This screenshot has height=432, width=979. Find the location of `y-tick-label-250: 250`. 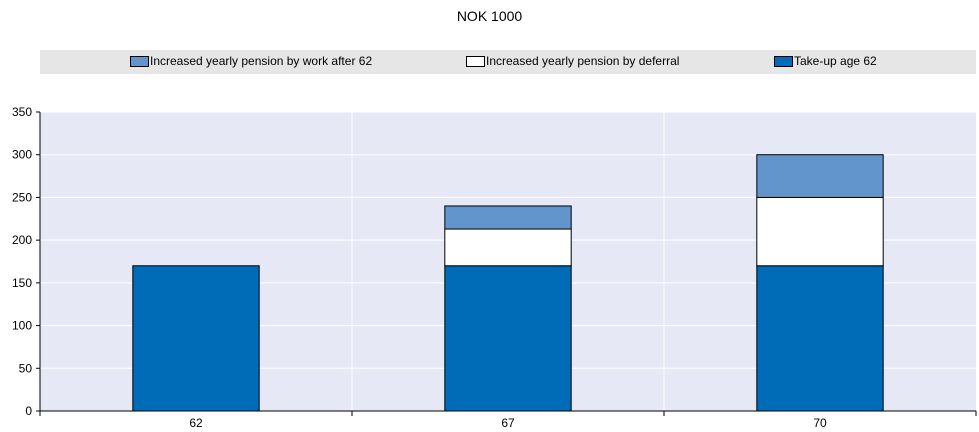

y-tick-label-250: 250 is located at coordinates (22, 197).